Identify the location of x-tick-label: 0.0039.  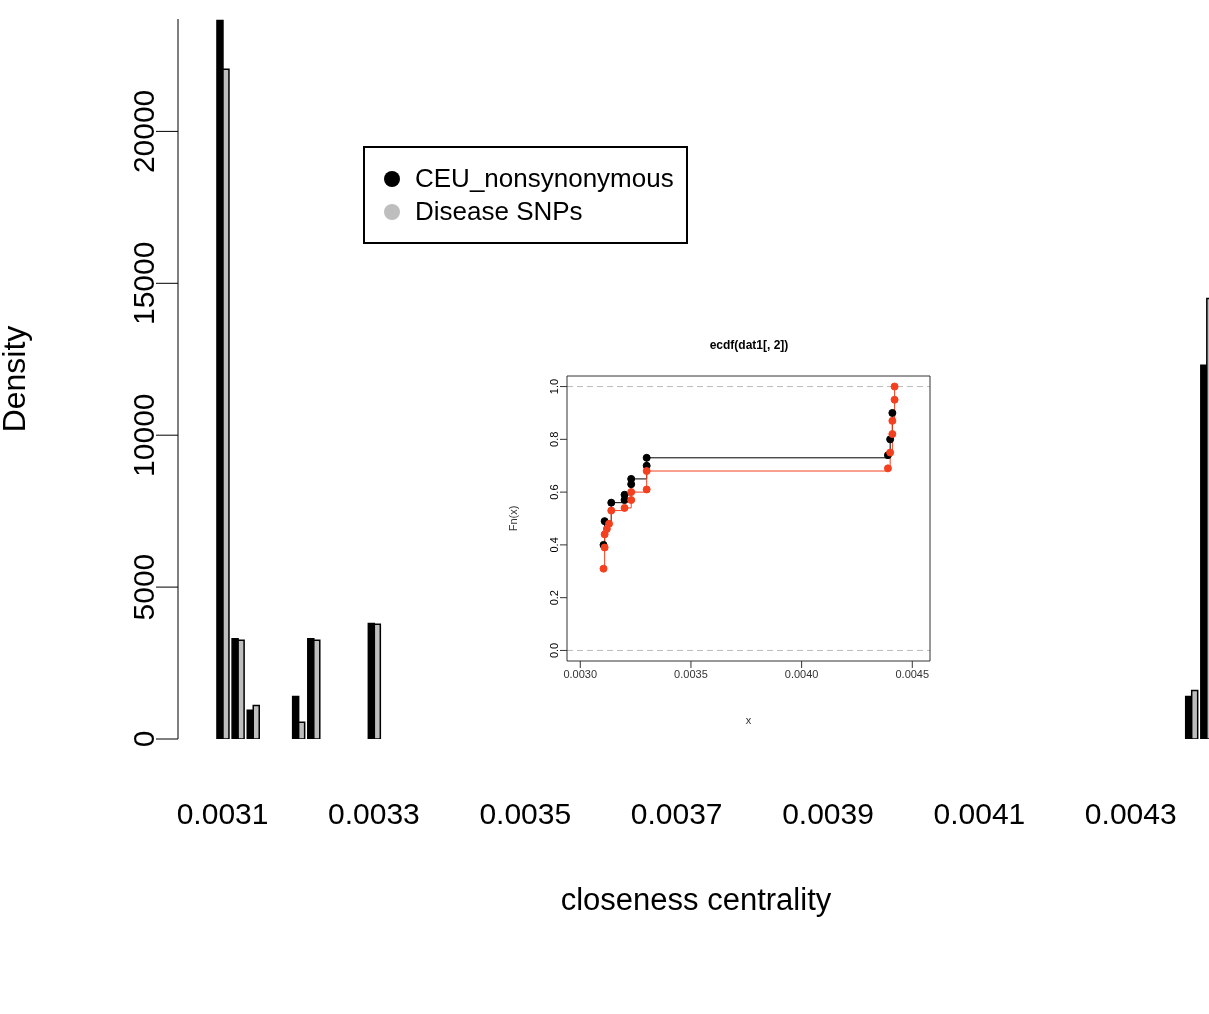
(828, 814).